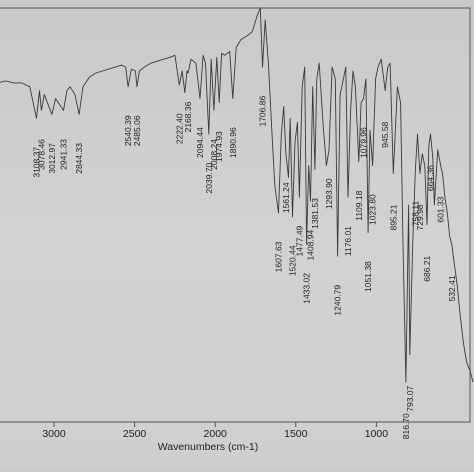 The width and height of the screenshot is (474, 472). I want to click on peak-label: 2485.06, so click(137, 130).